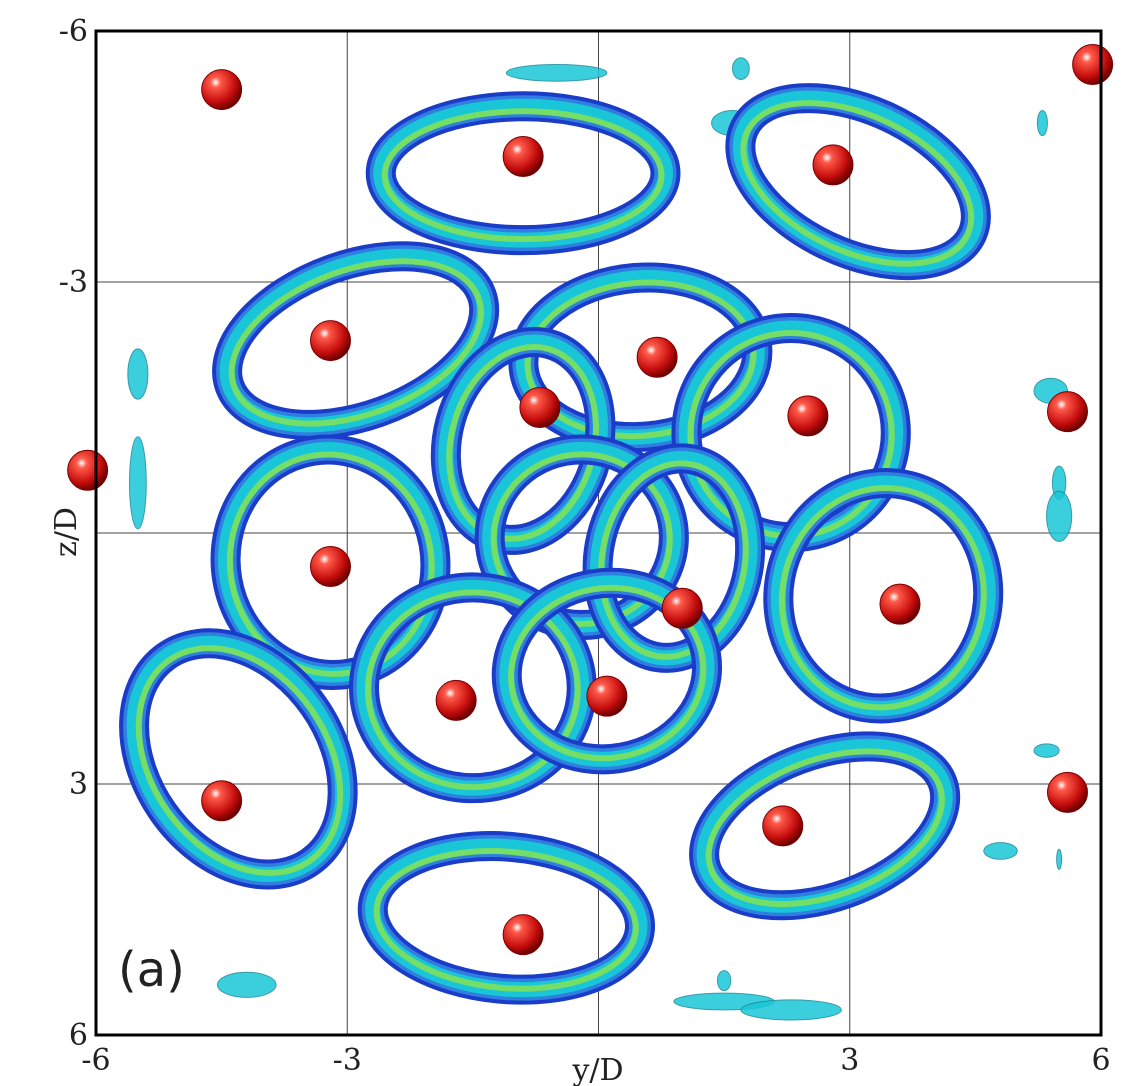  Describe the element at coordinates (78, 784) in the screenshot. I see `y-tick-label: 3` at that location.